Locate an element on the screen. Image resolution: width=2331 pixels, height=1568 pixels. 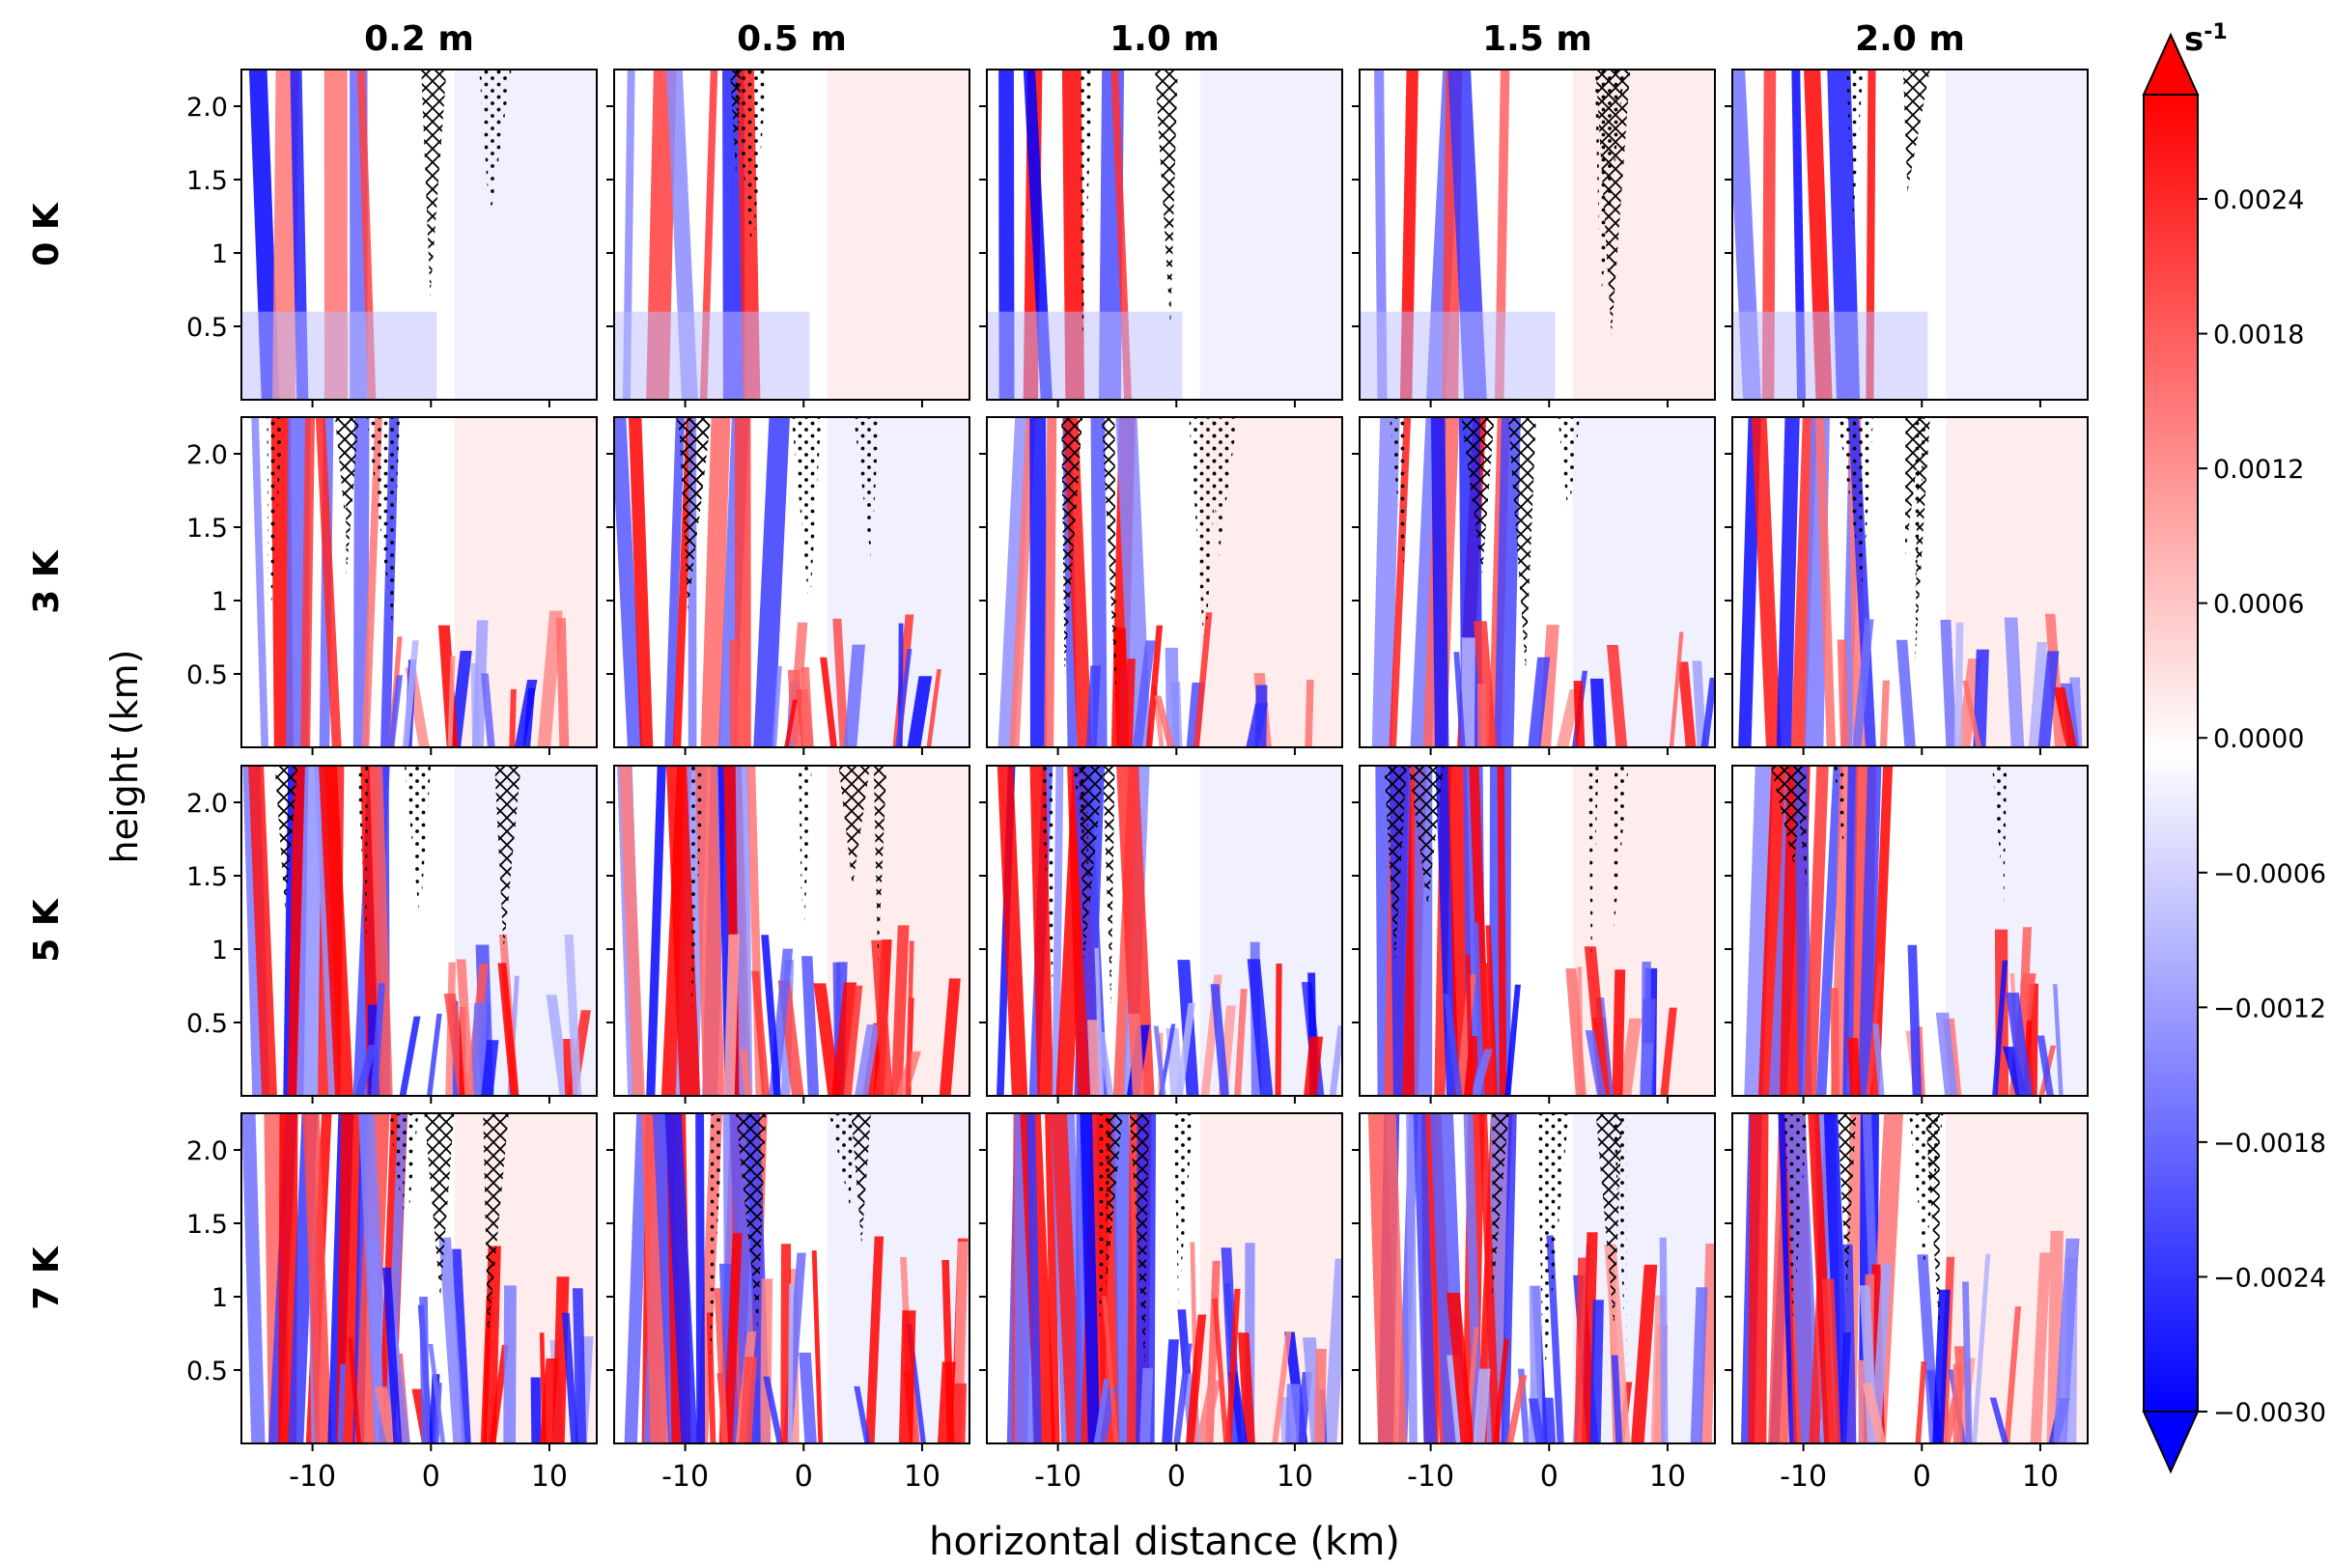
y-tick-label: 2.0 is located at coordinates (207, 1151).